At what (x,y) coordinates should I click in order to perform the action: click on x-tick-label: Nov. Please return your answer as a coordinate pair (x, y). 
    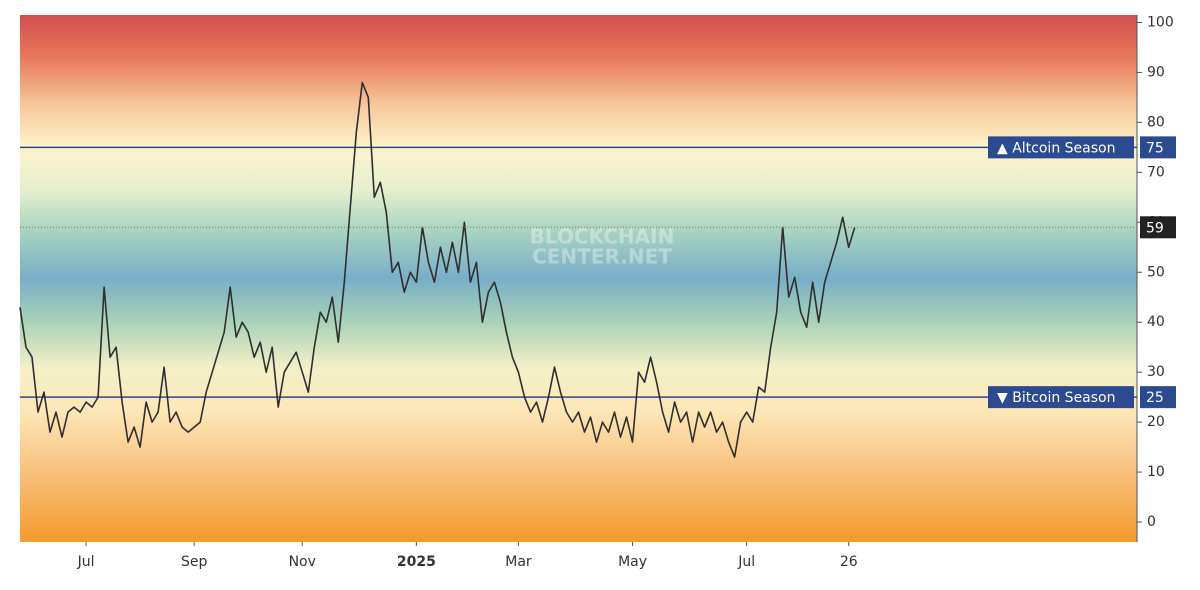
    Looking at the image, I should click on (302, 562).